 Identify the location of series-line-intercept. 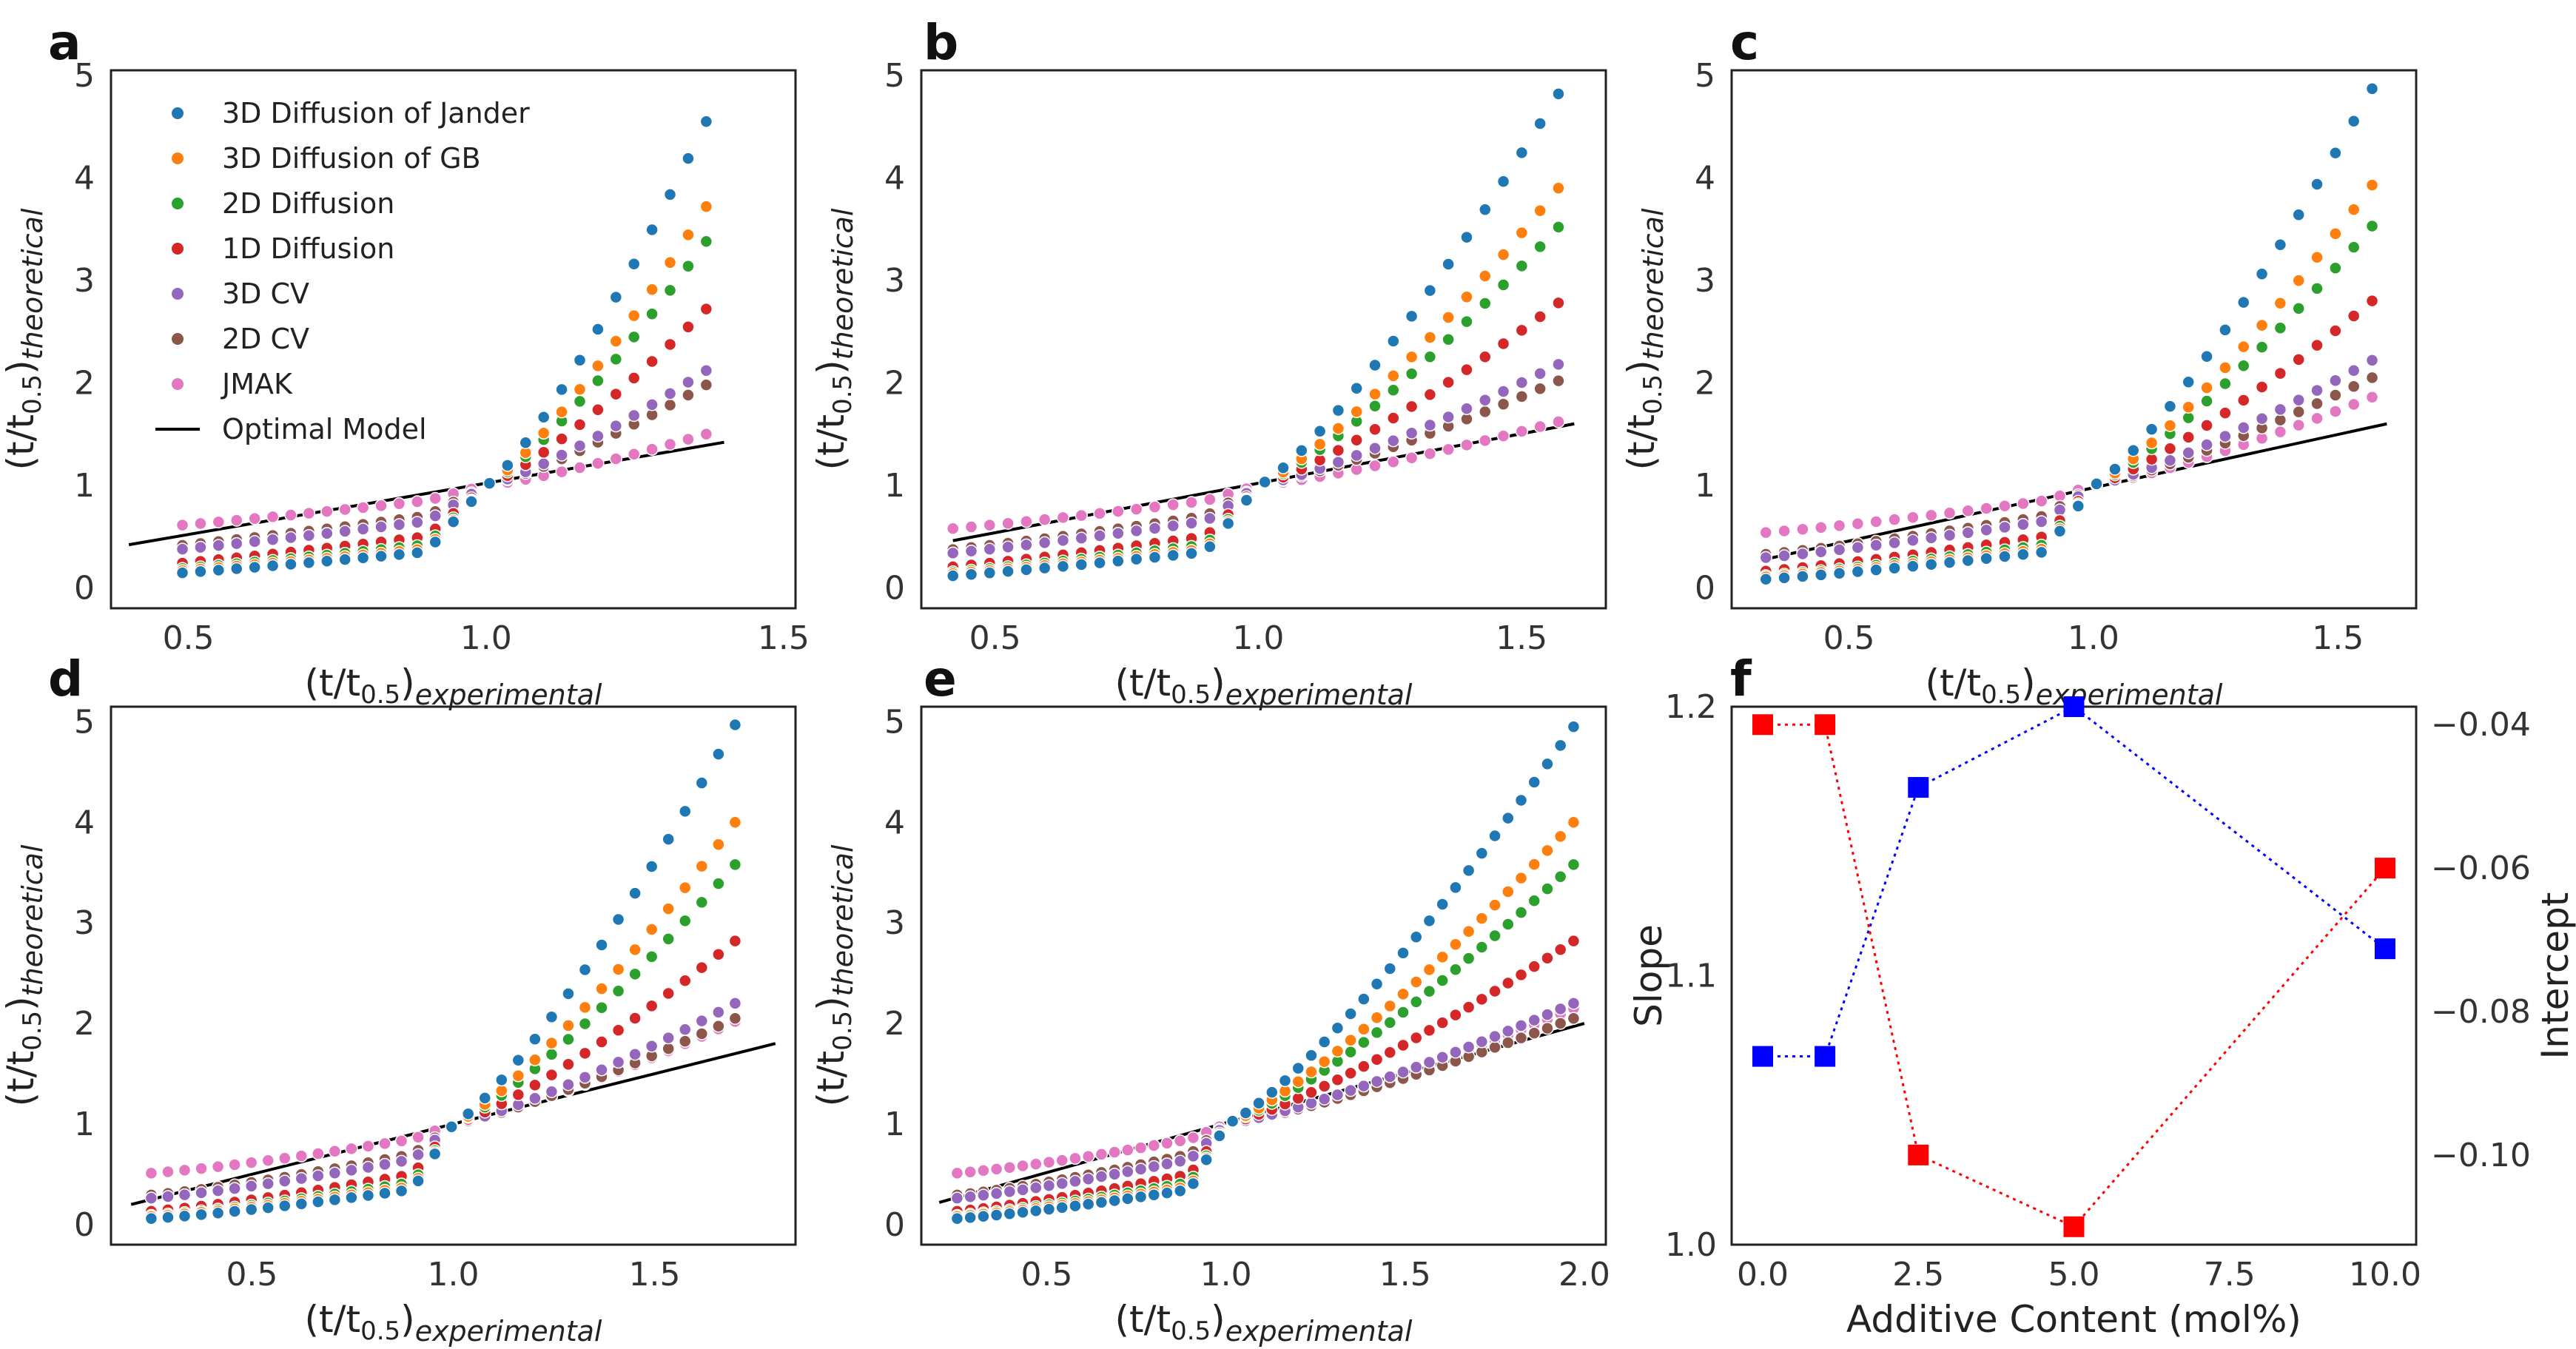
(2075, 976).